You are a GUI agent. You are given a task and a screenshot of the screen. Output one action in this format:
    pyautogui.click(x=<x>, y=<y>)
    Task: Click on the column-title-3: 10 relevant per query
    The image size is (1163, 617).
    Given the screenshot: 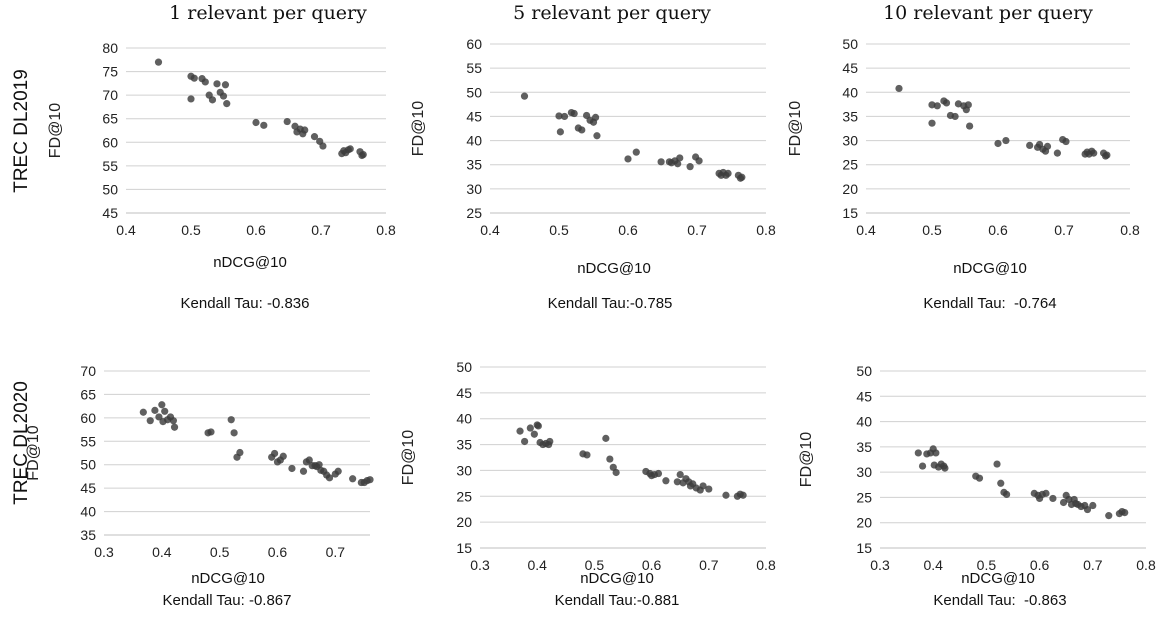 What is the action you would take?
    pyautogui.click(x=988, y=13)
    